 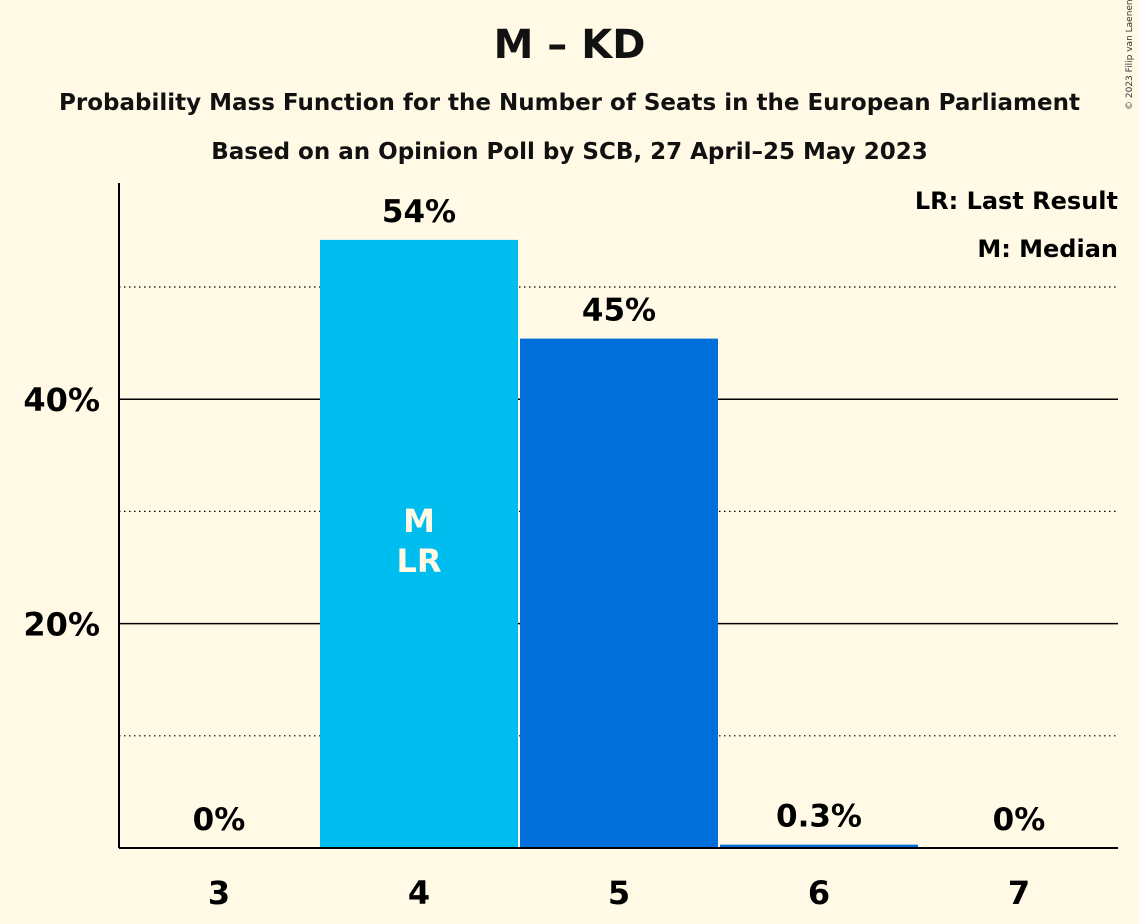 What do you see at coordinates (1016, 201) in the screenshot?
I see `legend-last-result: LR: Last Result` at bounding box center [1016, 201].